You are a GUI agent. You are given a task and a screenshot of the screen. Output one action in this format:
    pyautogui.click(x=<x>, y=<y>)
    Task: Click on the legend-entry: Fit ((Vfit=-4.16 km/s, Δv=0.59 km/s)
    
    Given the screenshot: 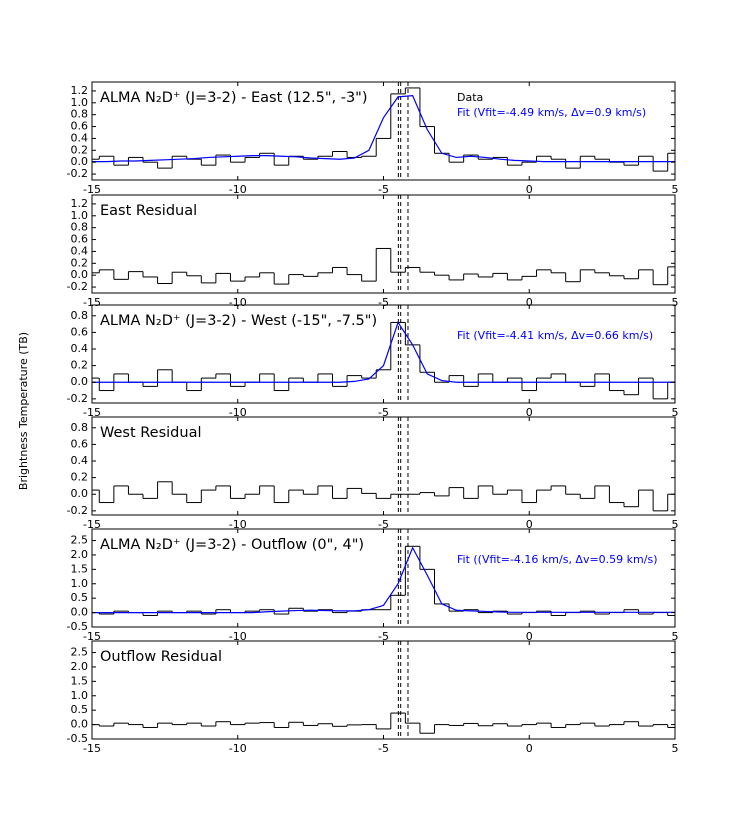 What is the action you would take?
    pyautogui.click(x=557, y=559)
    